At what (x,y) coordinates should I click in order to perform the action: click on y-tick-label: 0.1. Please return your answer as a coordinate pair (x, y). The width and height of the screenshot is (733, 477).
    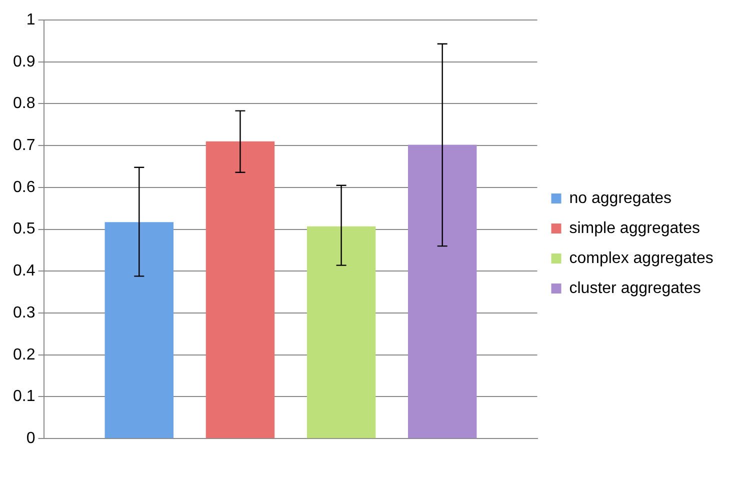
    Looking at the image, I should click on (24, 397).